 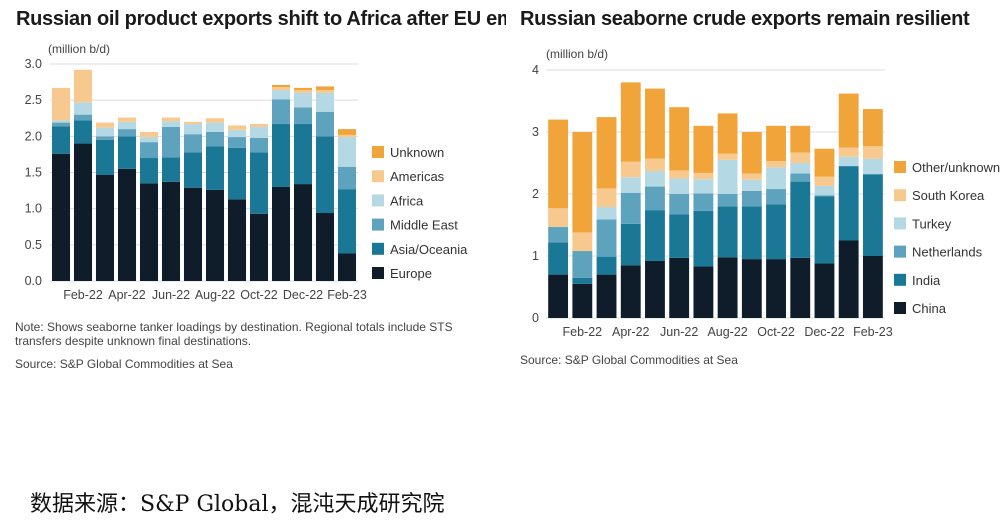 What do you see at coordinates (417, 152) in the screenshot?
I see `legend-label: Unknown` at bounding box center [417, 152].